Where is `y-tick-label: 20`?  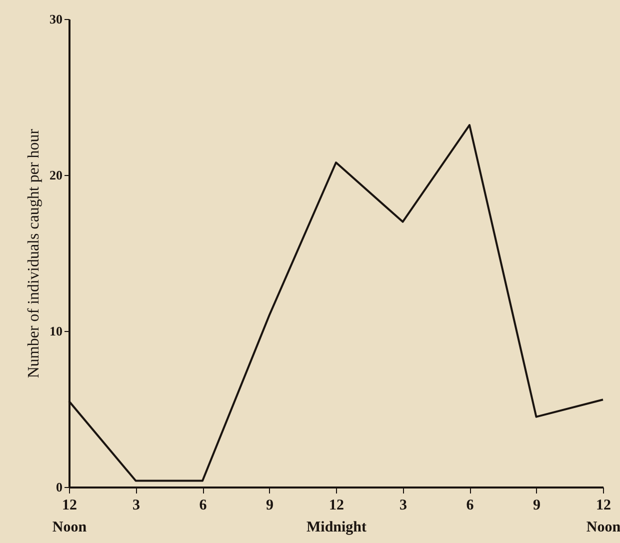
y-tick-label: 20 is located at coordinates (56, 175).